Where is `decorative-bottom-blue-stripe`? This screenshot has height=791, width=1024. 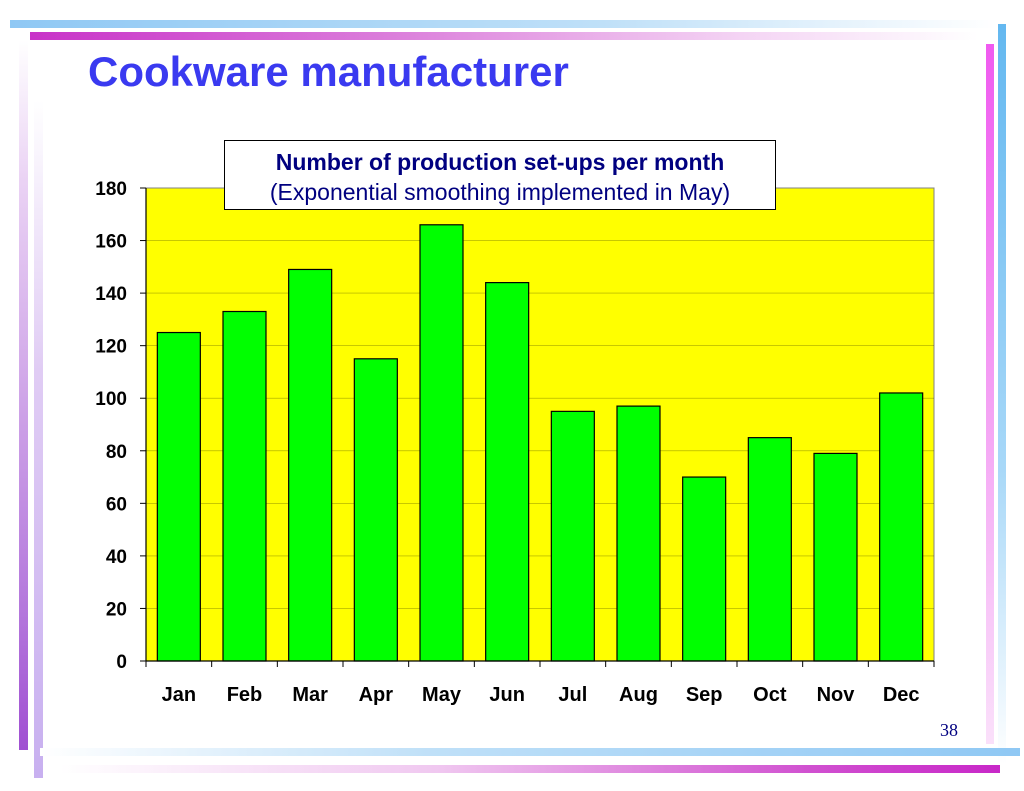 decorative-bottom-blue-stripe is located at coordinates (530, 752).